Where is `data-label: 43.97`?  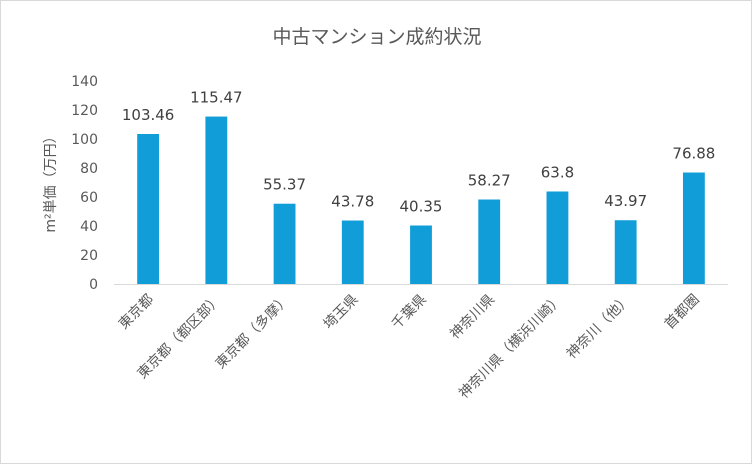 data-label: 43.97 is located at coordinates (625, 201).